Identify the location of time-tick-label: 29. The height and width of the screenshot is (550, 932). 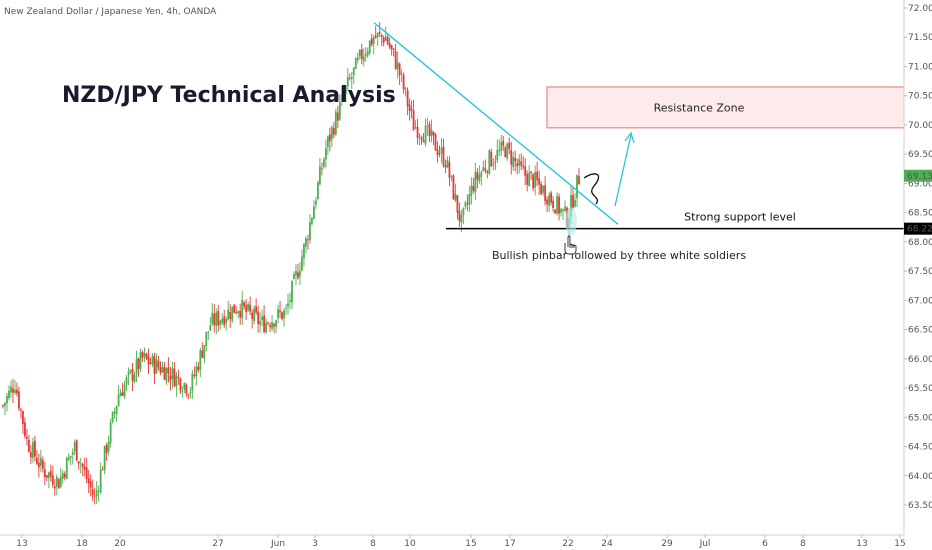
(667, 544).